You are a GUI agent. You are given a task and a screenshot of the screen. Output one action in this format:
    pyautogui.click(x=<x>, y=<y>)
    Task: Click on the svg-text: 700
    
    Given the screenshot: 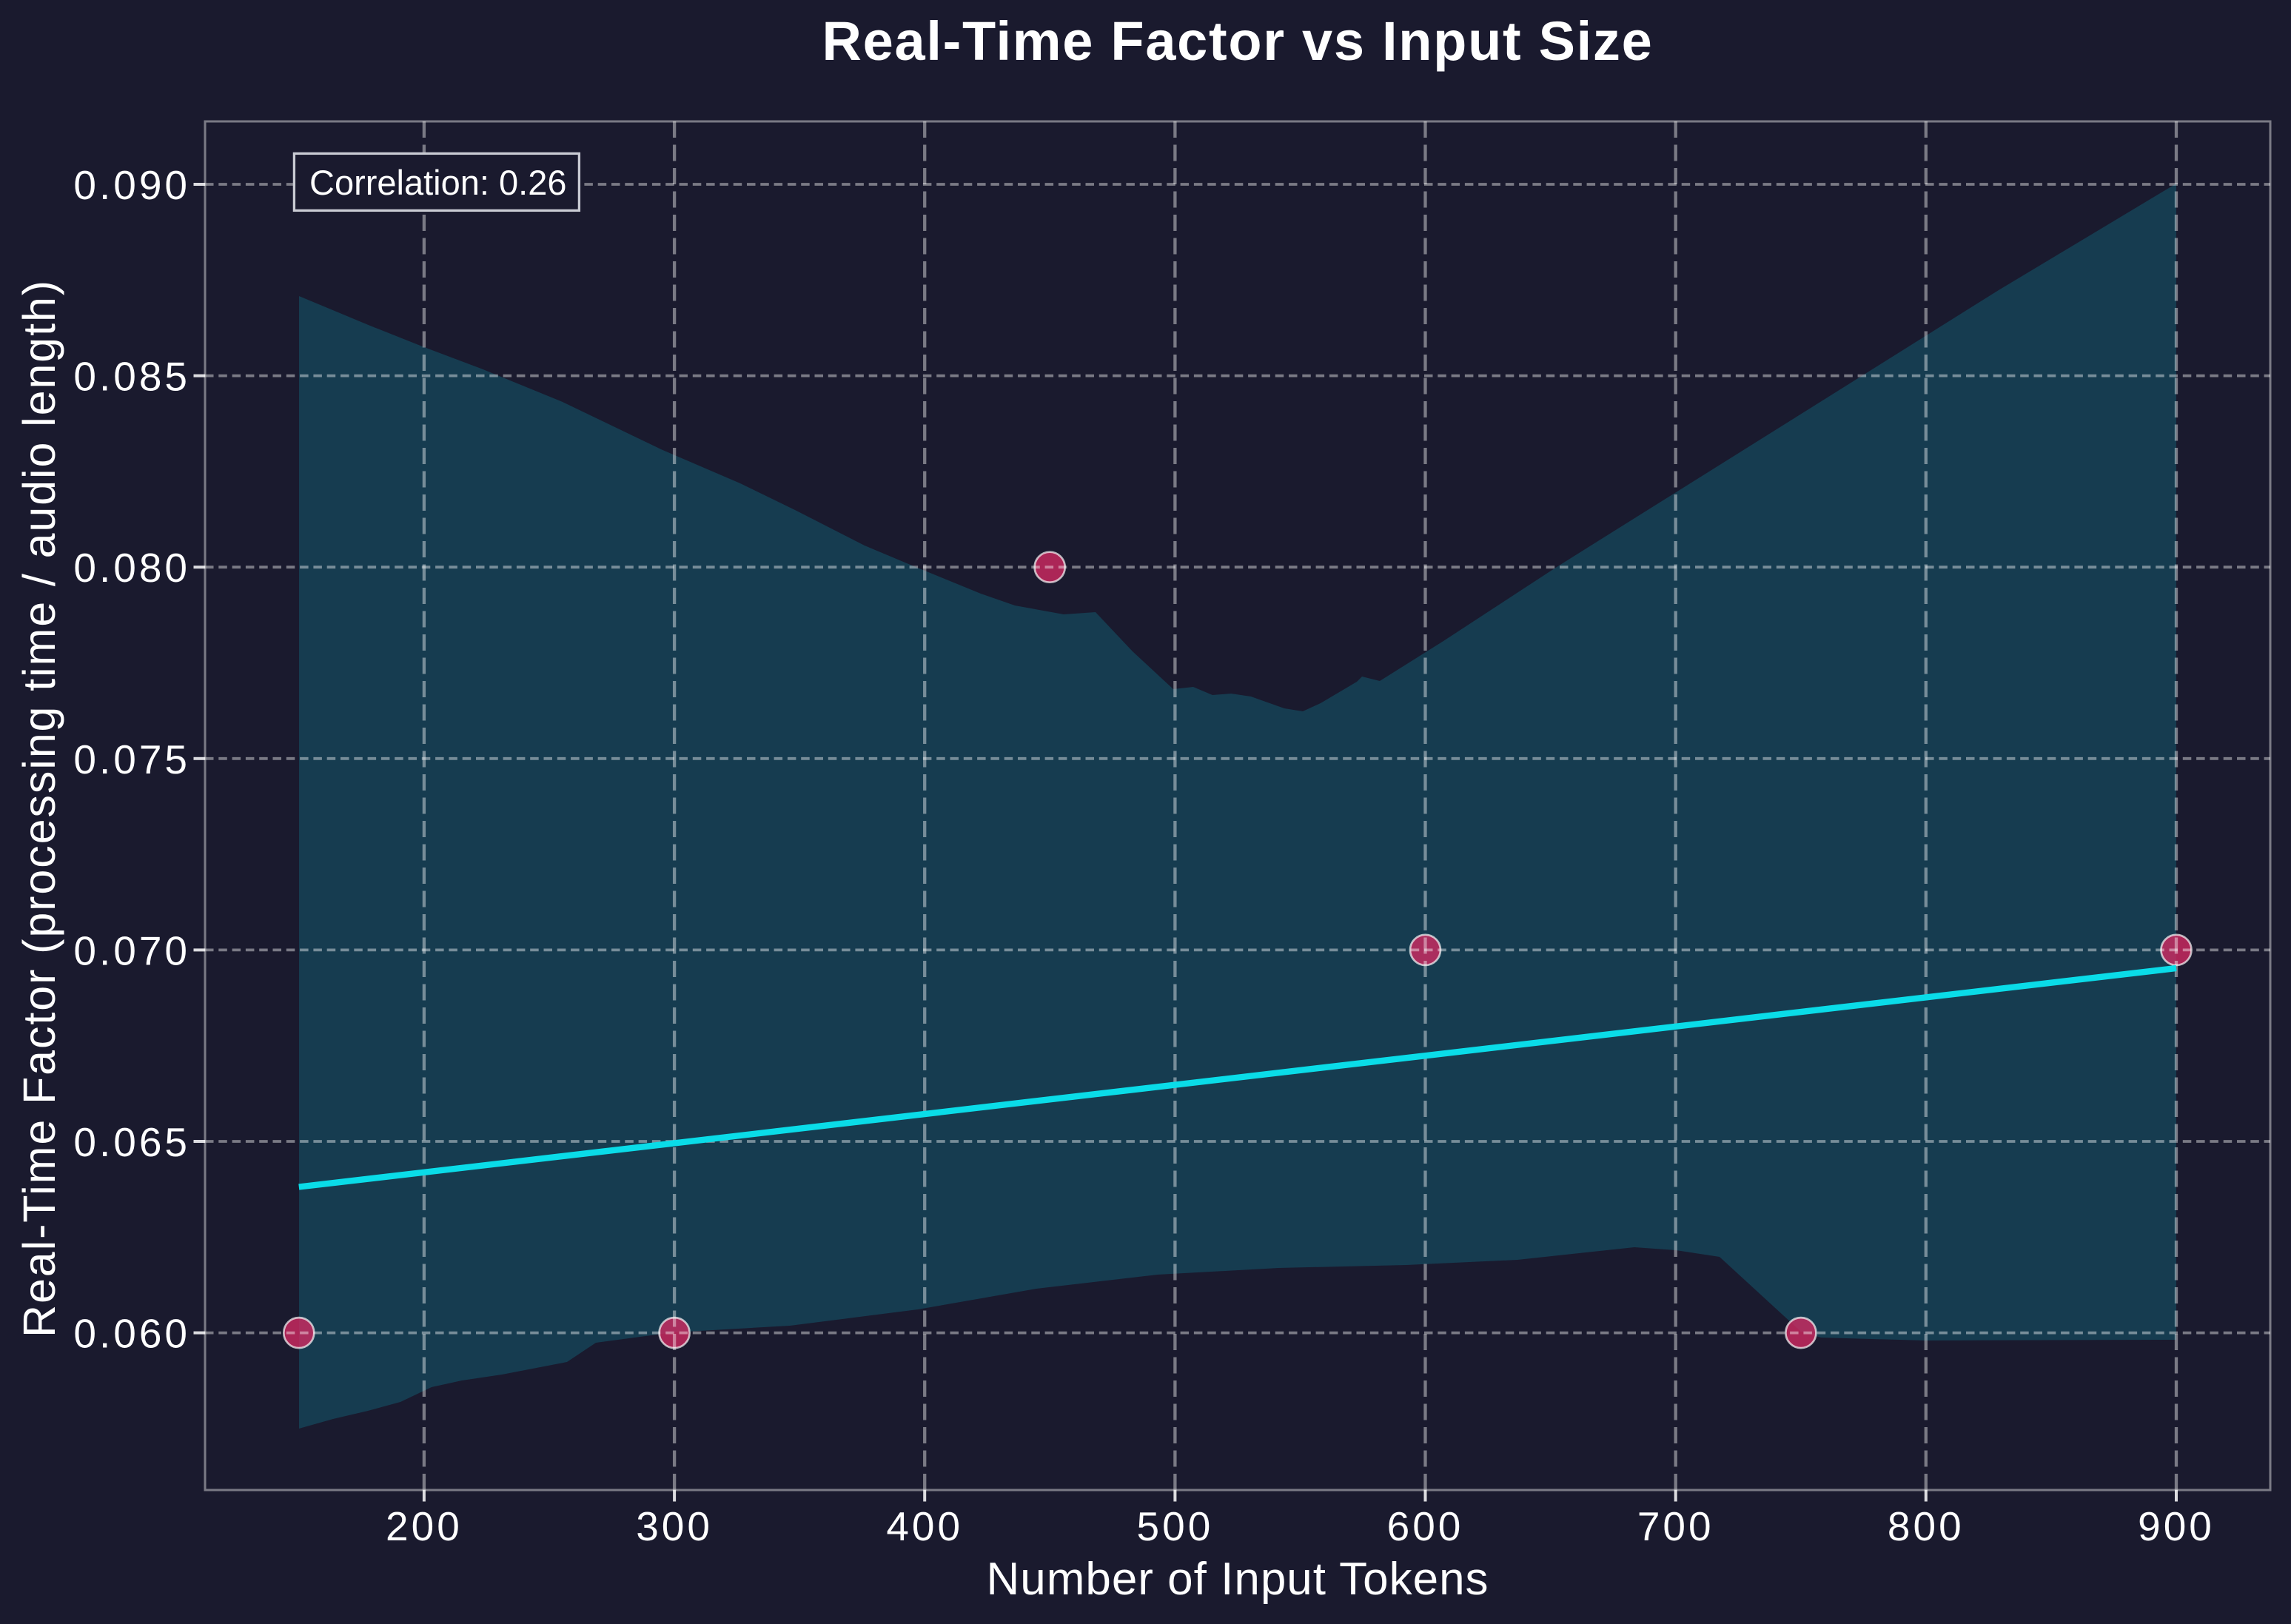 What is the action you would take?
    pyautogui.click(x=1676, y=1526)
    